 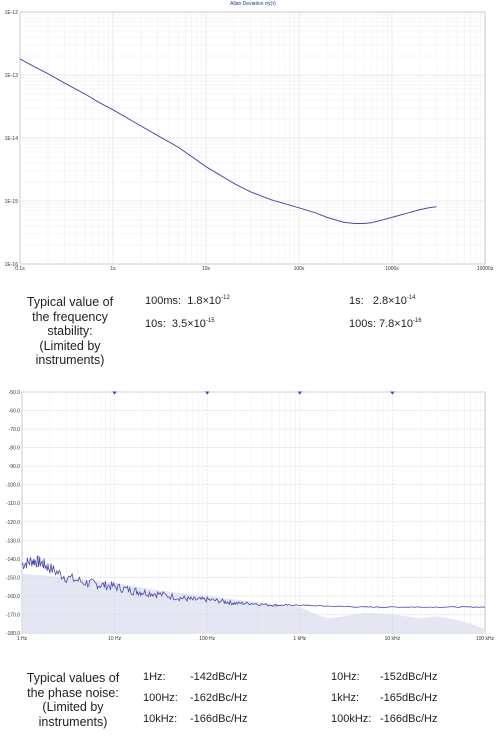 I want to click on stability-exponent: -15, so click(x=210, y=321).